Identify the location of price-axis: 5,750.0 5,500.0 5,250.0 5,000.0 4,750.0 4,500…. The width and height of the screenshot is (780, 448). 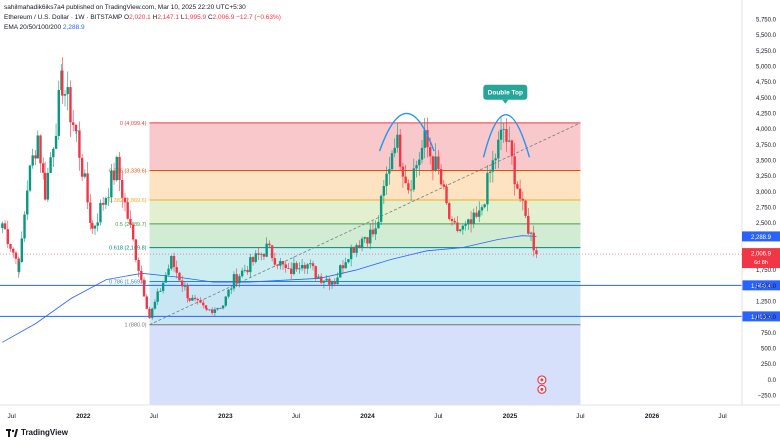
(759, 202).